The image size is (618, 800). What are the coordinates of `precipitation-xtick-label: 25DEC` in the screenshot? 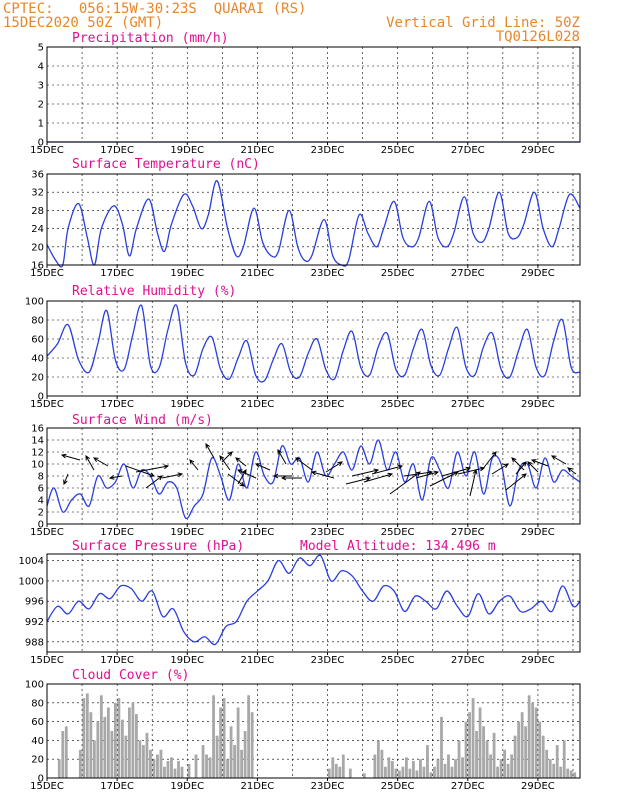 It's located at (398, 150).